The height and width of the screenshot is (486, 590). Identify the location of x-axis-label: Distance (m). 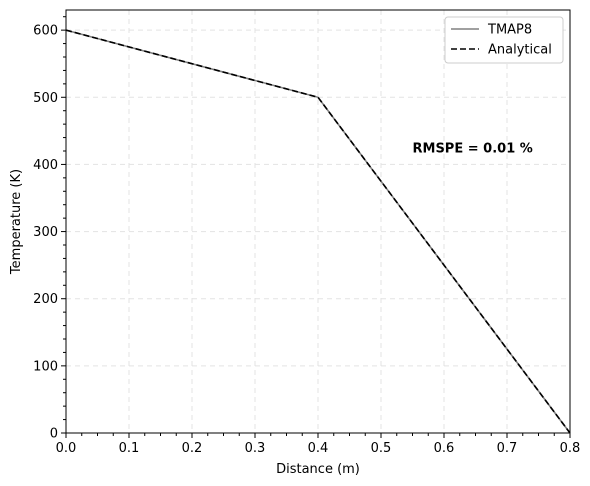
(318, 469).